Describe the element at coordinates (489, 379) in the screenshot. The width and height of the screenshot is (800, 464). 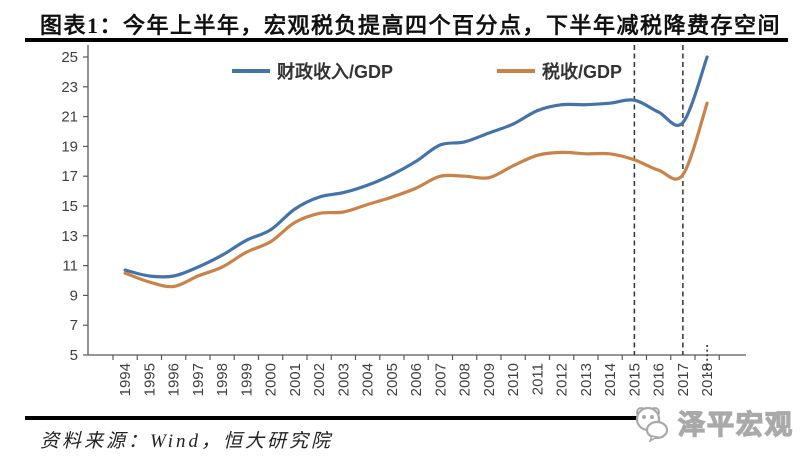
I see `x-tick-label: 2009` at that location.